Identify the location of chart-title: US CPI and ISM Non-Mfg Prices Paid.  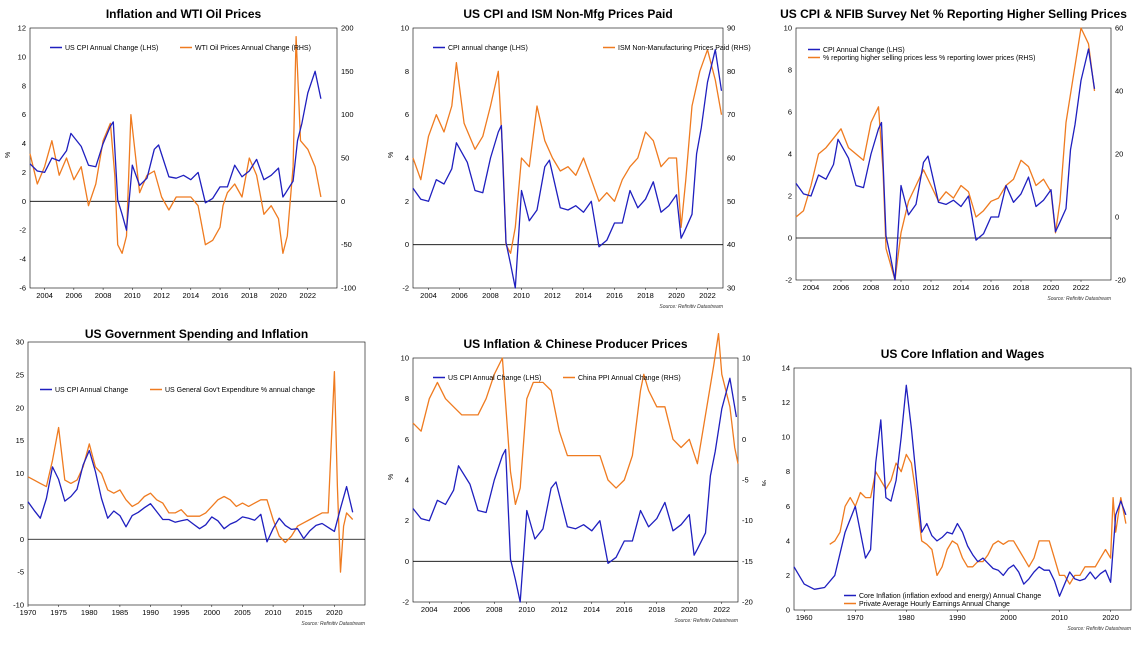
(567, 14).